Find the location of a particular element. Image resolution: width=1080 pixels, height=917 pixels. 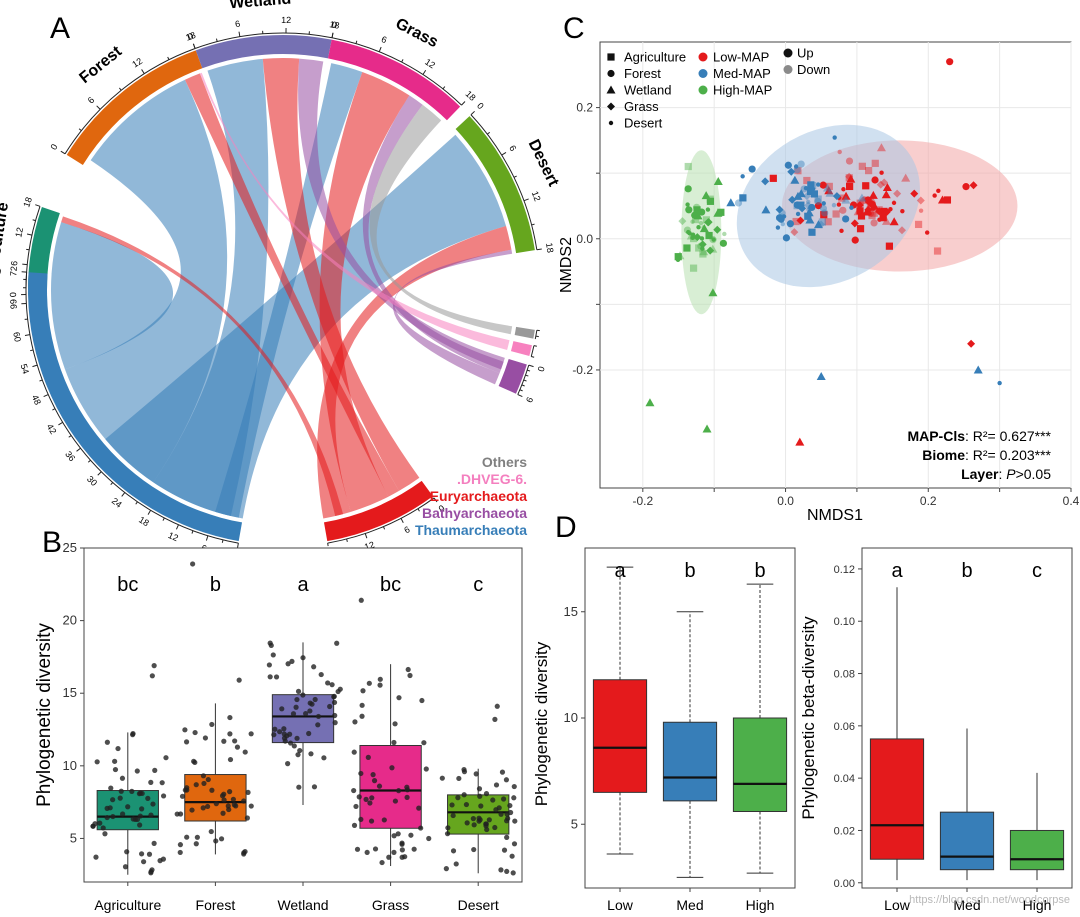

ytick-label: 10 is located at coordinates (571, 717).